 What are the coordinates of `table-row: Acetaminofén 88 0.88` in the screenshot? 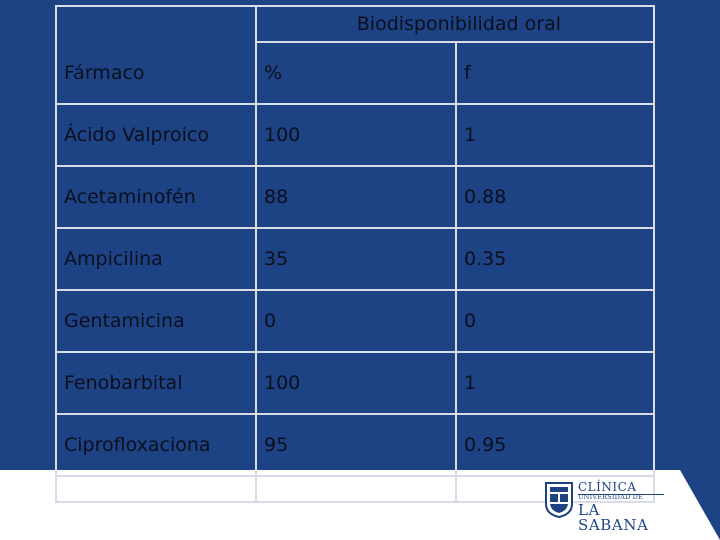 It's located at (355, 197).